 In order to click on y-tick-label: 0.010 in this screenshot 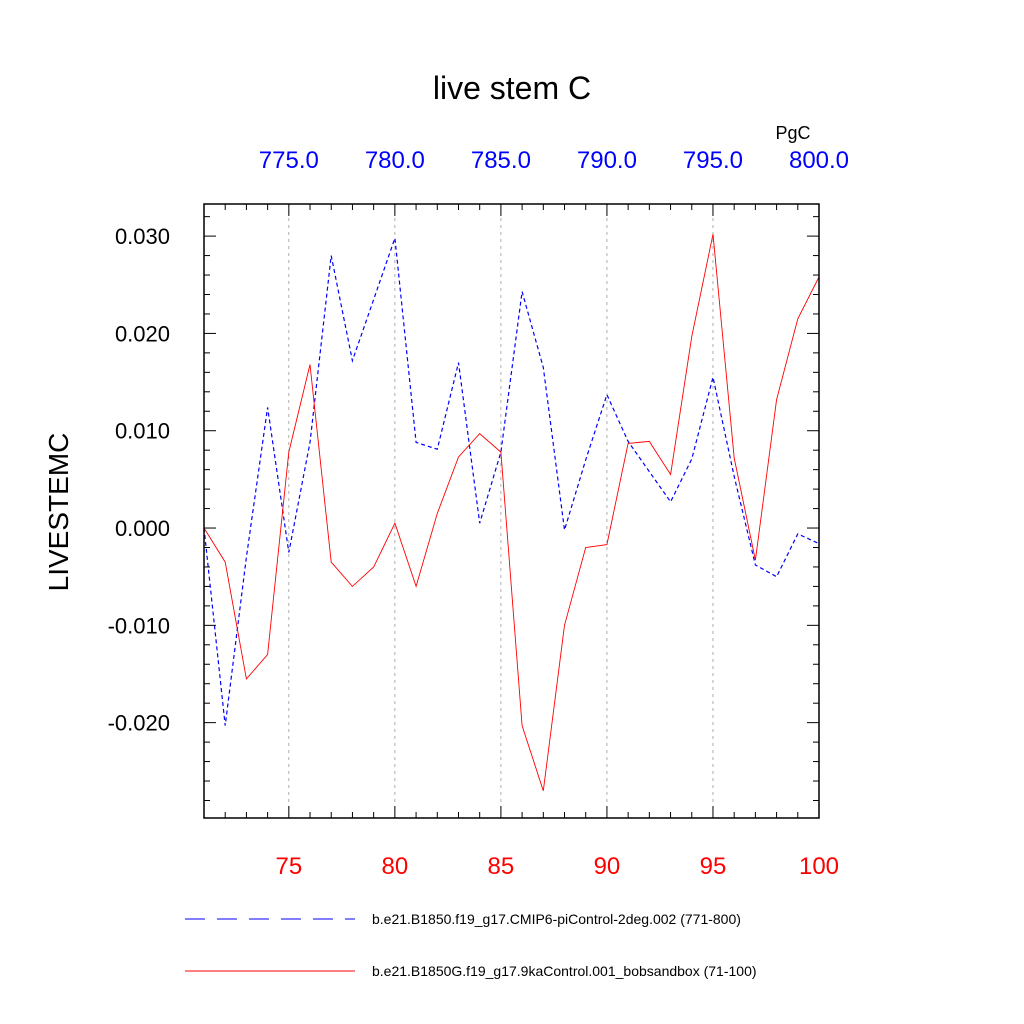, I will do `click(142, 431)`.